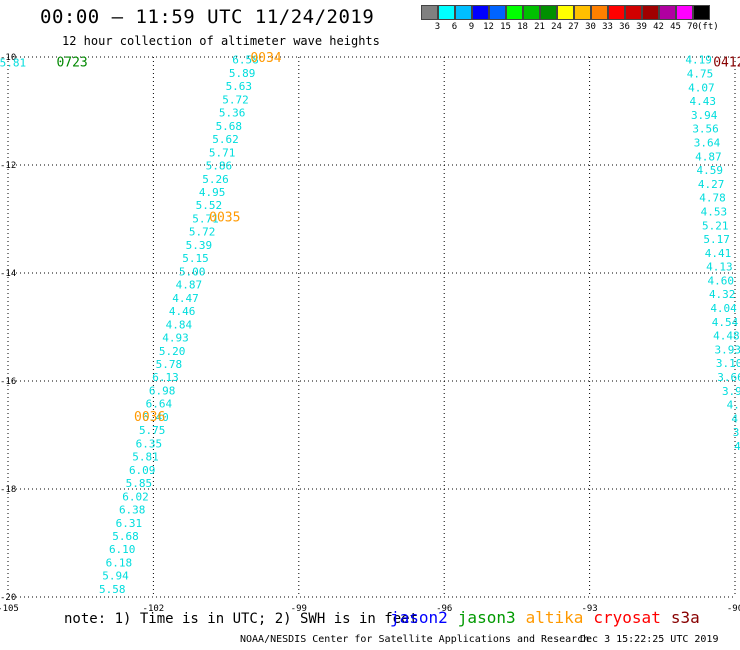 The width and height of the screenshot is (740, 650). I want to click on swh-value: 6.13, so click(165, 377).